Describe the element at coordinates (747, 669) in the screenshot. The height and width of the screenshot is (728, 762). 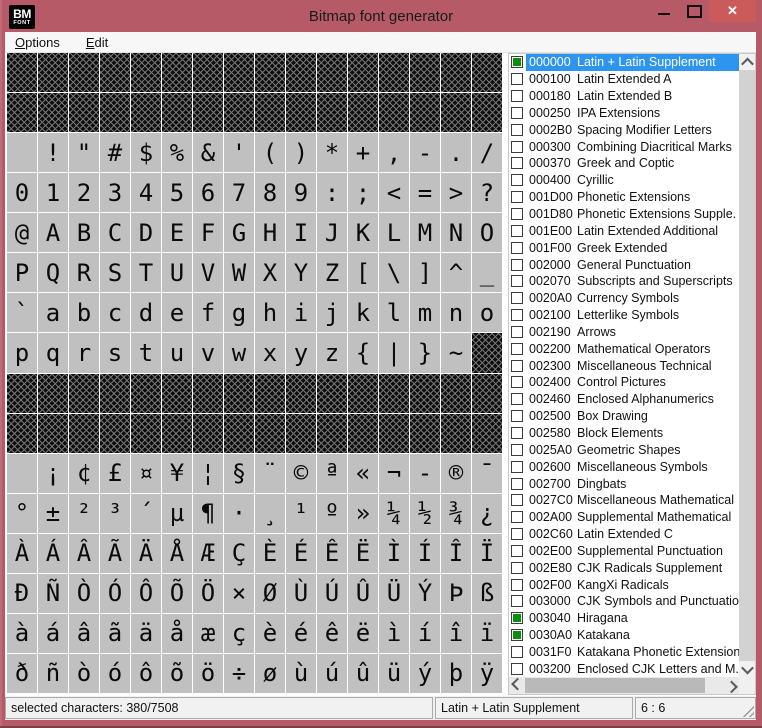
I see `scroll-down-button` at that location.